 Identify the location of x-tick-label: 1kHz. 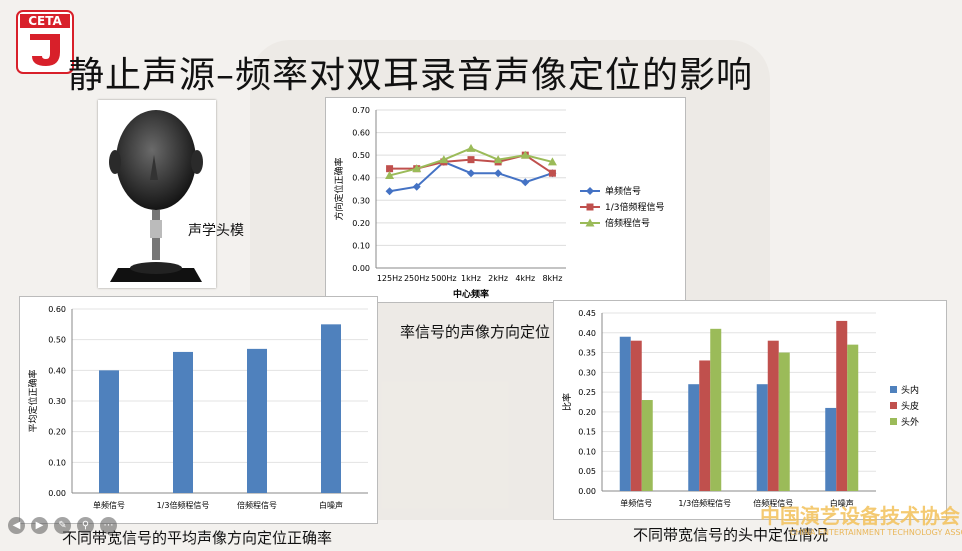
(471, 278).